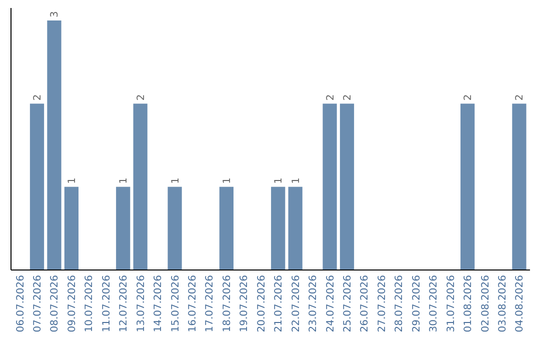 This screenshot has height=340, width=540. I want to click on x-tick-label: 24.07.2026, so click(330, 303).